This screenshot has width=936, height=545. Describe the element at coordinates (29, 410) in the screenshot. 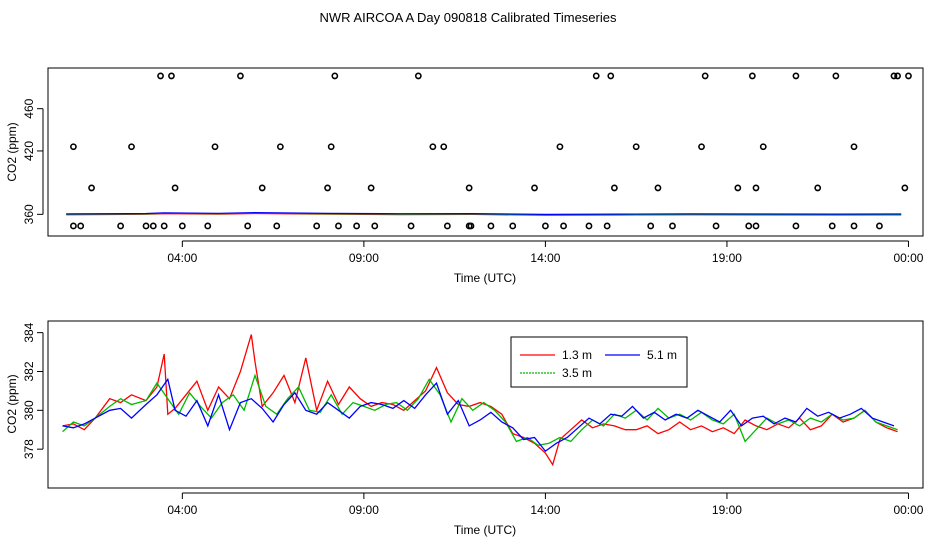

I see `bottom-y-tick-label: 380` at that location.